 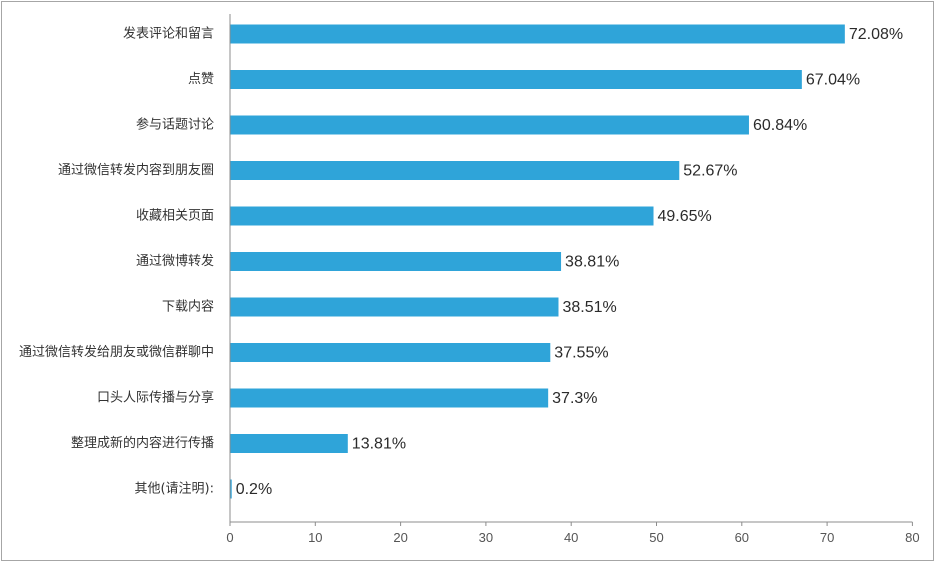 What do you see at coordinates (188, 307) in the screenshot?
I see `category-label: 下载内容` at bounding box center [188, 307].